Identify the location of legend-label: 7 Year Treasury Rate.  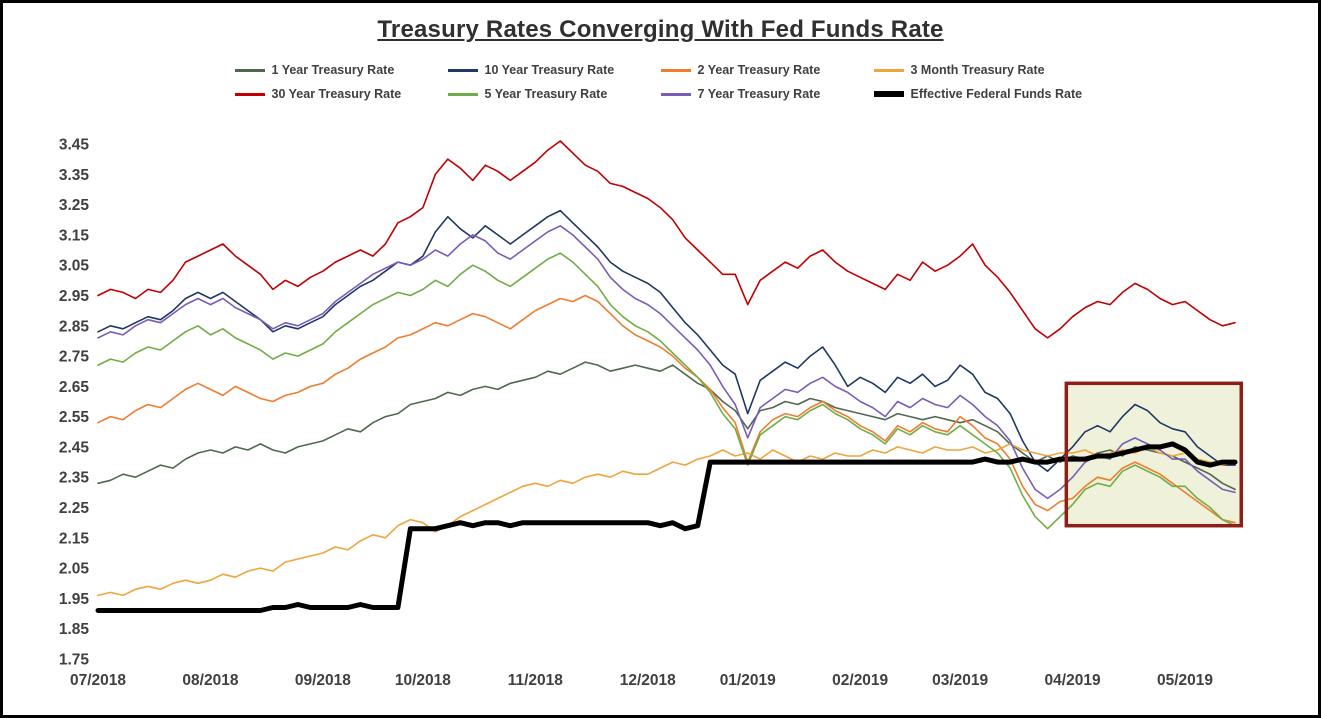
(759, 94).